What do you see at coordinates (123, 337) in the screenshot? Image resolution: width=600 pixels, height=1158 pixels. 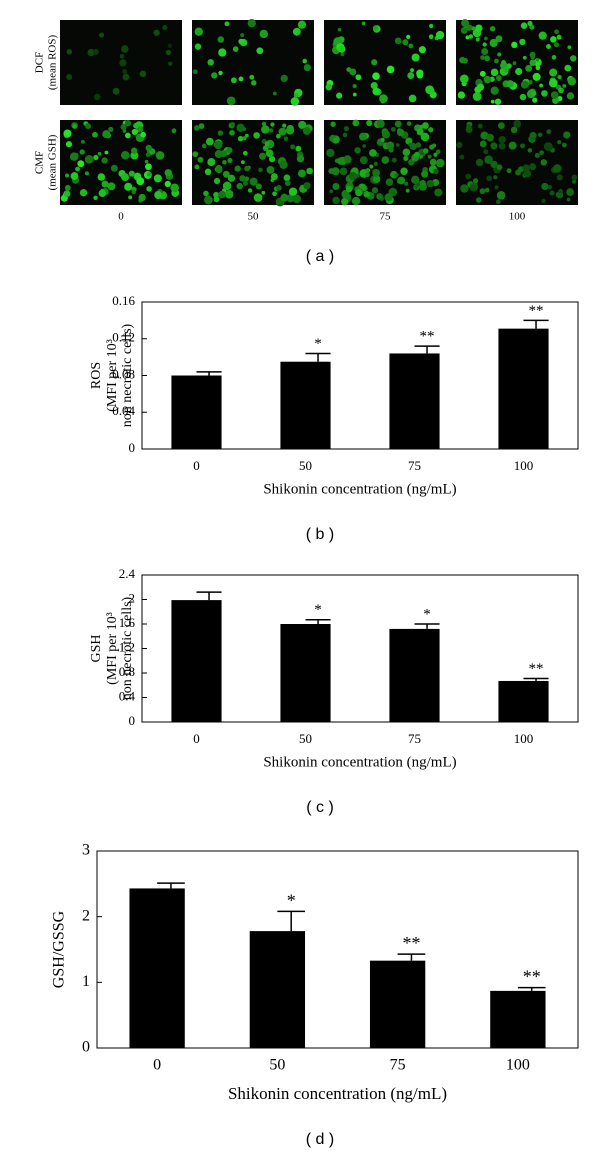 I see `y-tick-label: 0.12` at bounding box center [123, 337].